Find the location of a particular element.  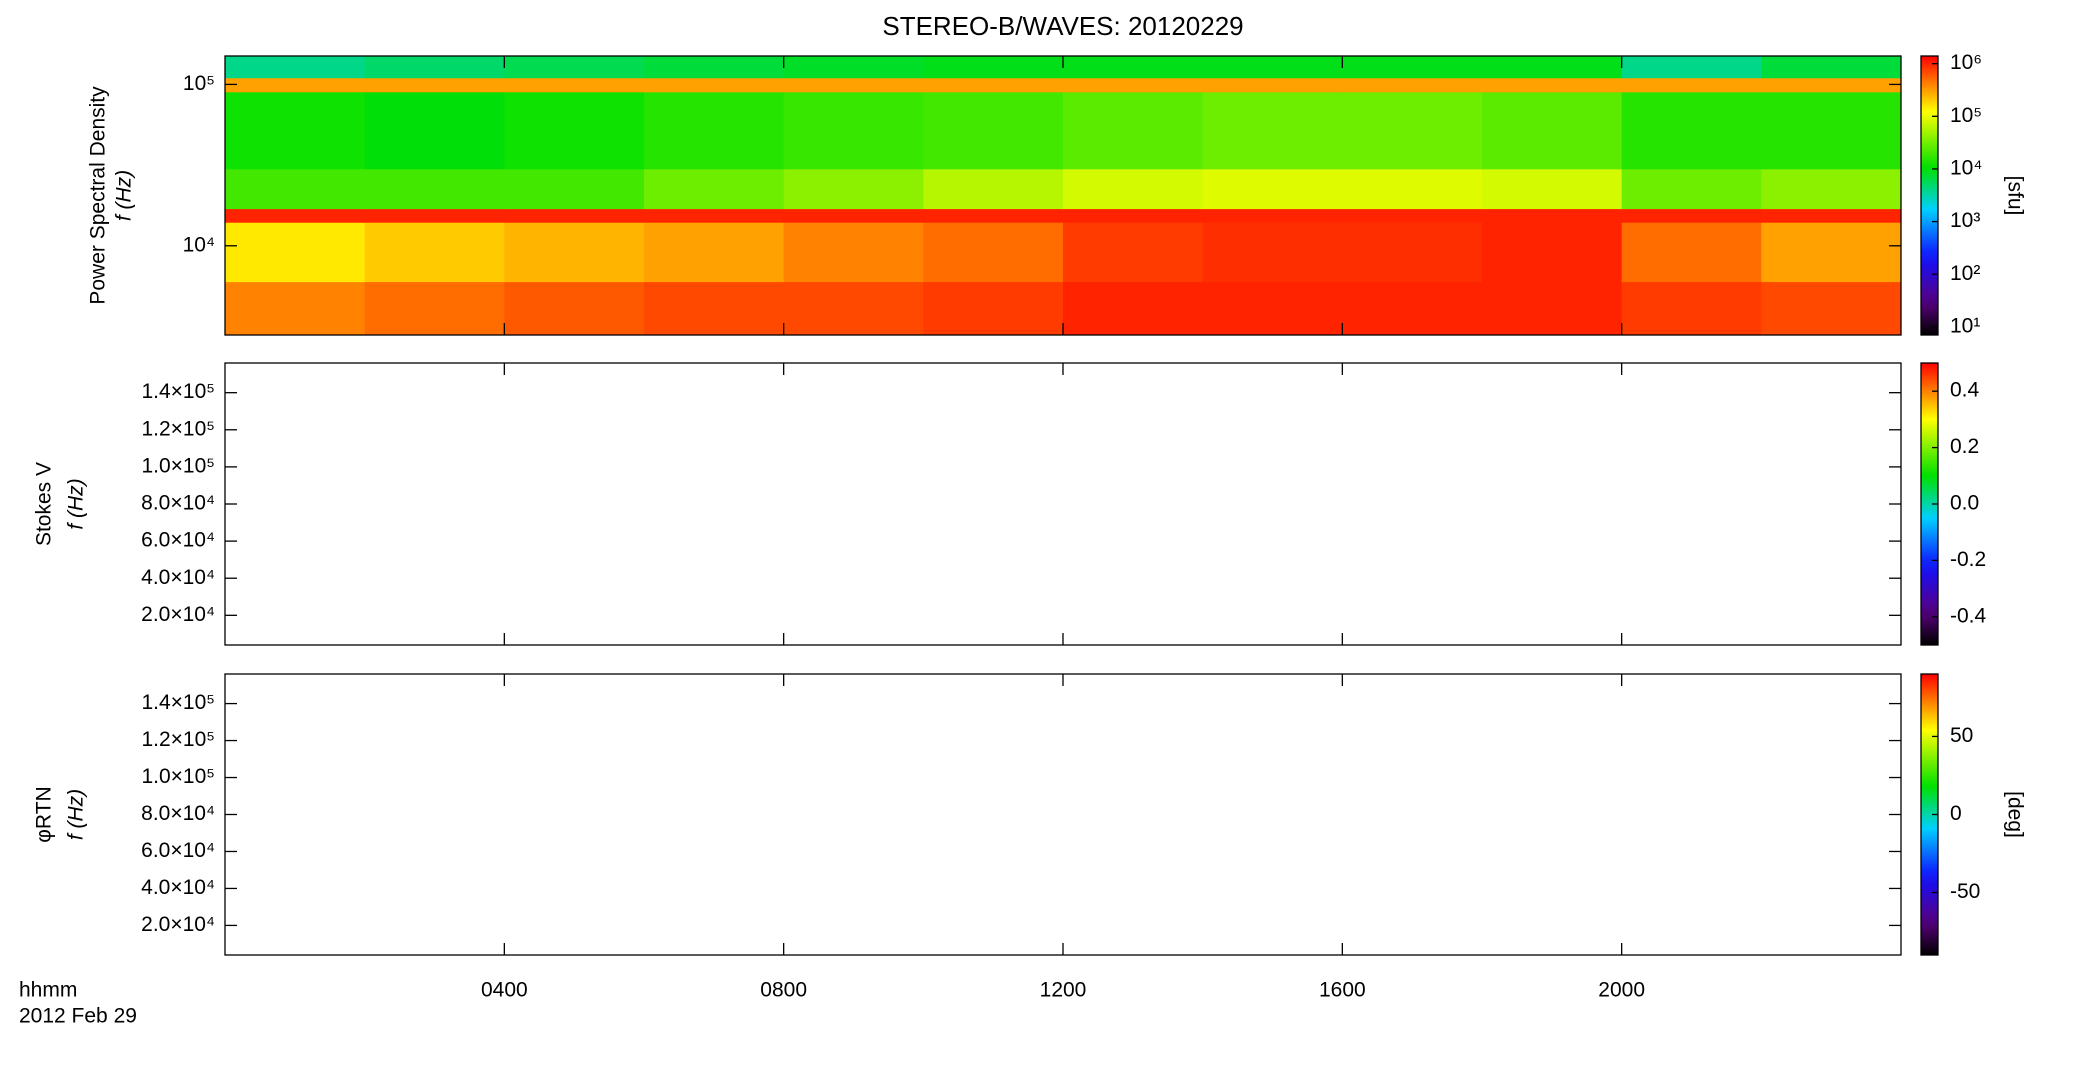

y-tick-label: 10⁵ is located at coordinates (199, 83).